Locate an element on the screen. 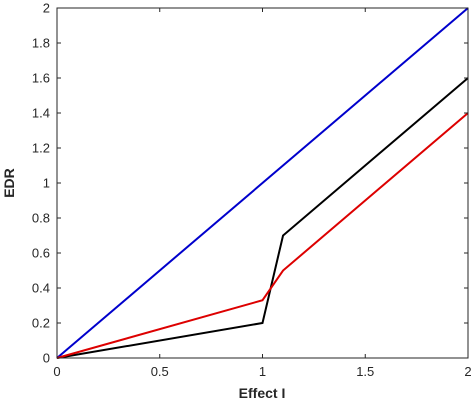 The width and height of the screenshot is (474, 402). y-tick-label: 0 is located at coordinates (46, 358).